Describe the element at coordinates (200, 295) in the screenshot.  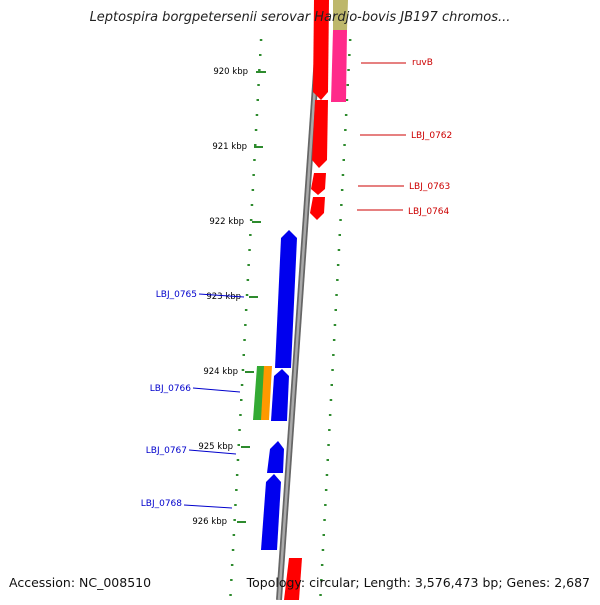
I see `gene-label-lbj-0765: LBJ_0765` at that location.